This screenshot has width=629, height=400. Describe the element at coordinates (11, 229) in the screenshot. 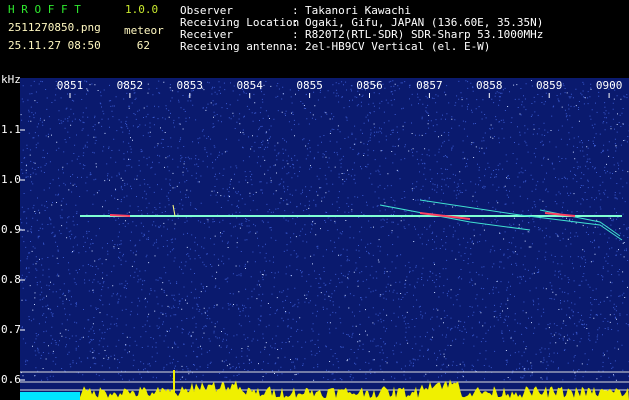

I see `y-tick-label: 0.9` at that location.